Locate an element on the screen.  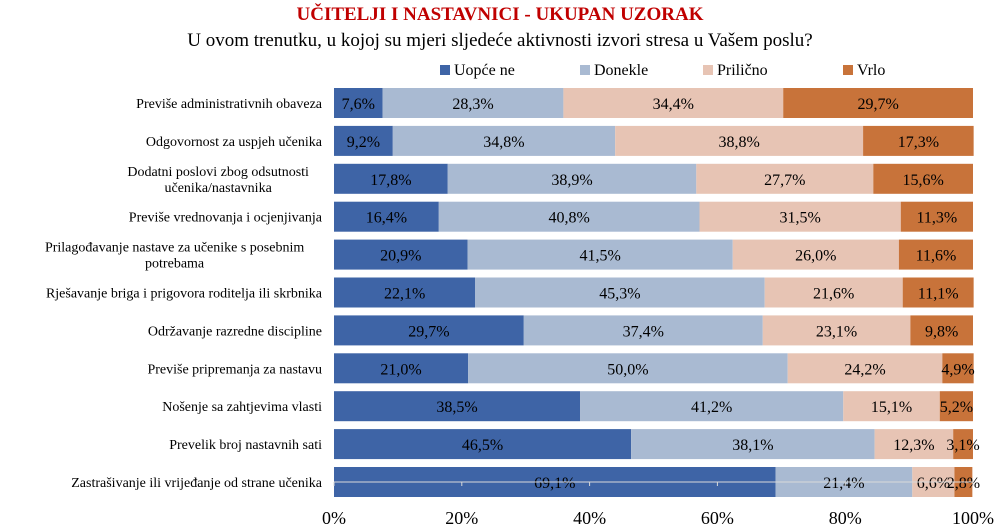
data-label: 11,3% is located at coordinates (937, 218).